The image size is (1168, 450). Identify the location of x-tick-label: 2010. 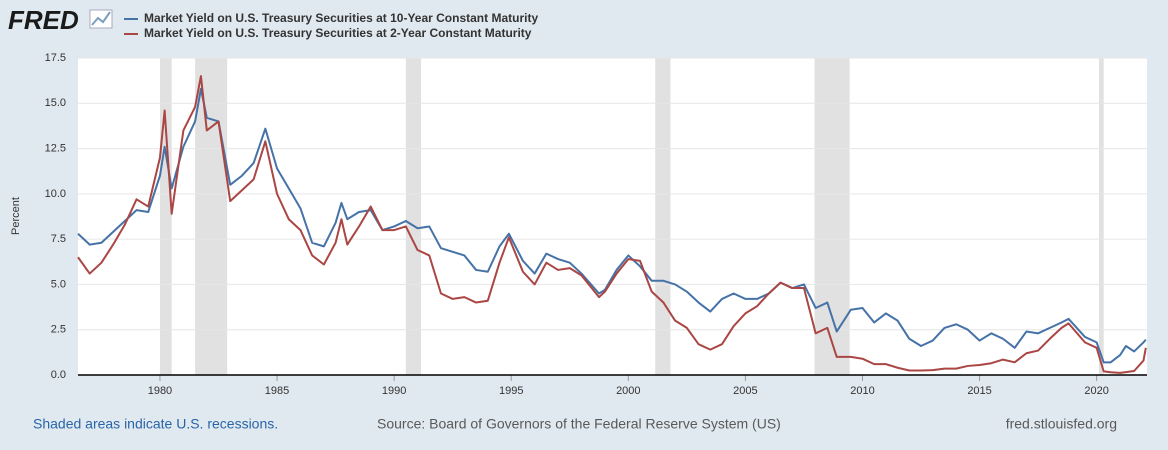
(862, 391).